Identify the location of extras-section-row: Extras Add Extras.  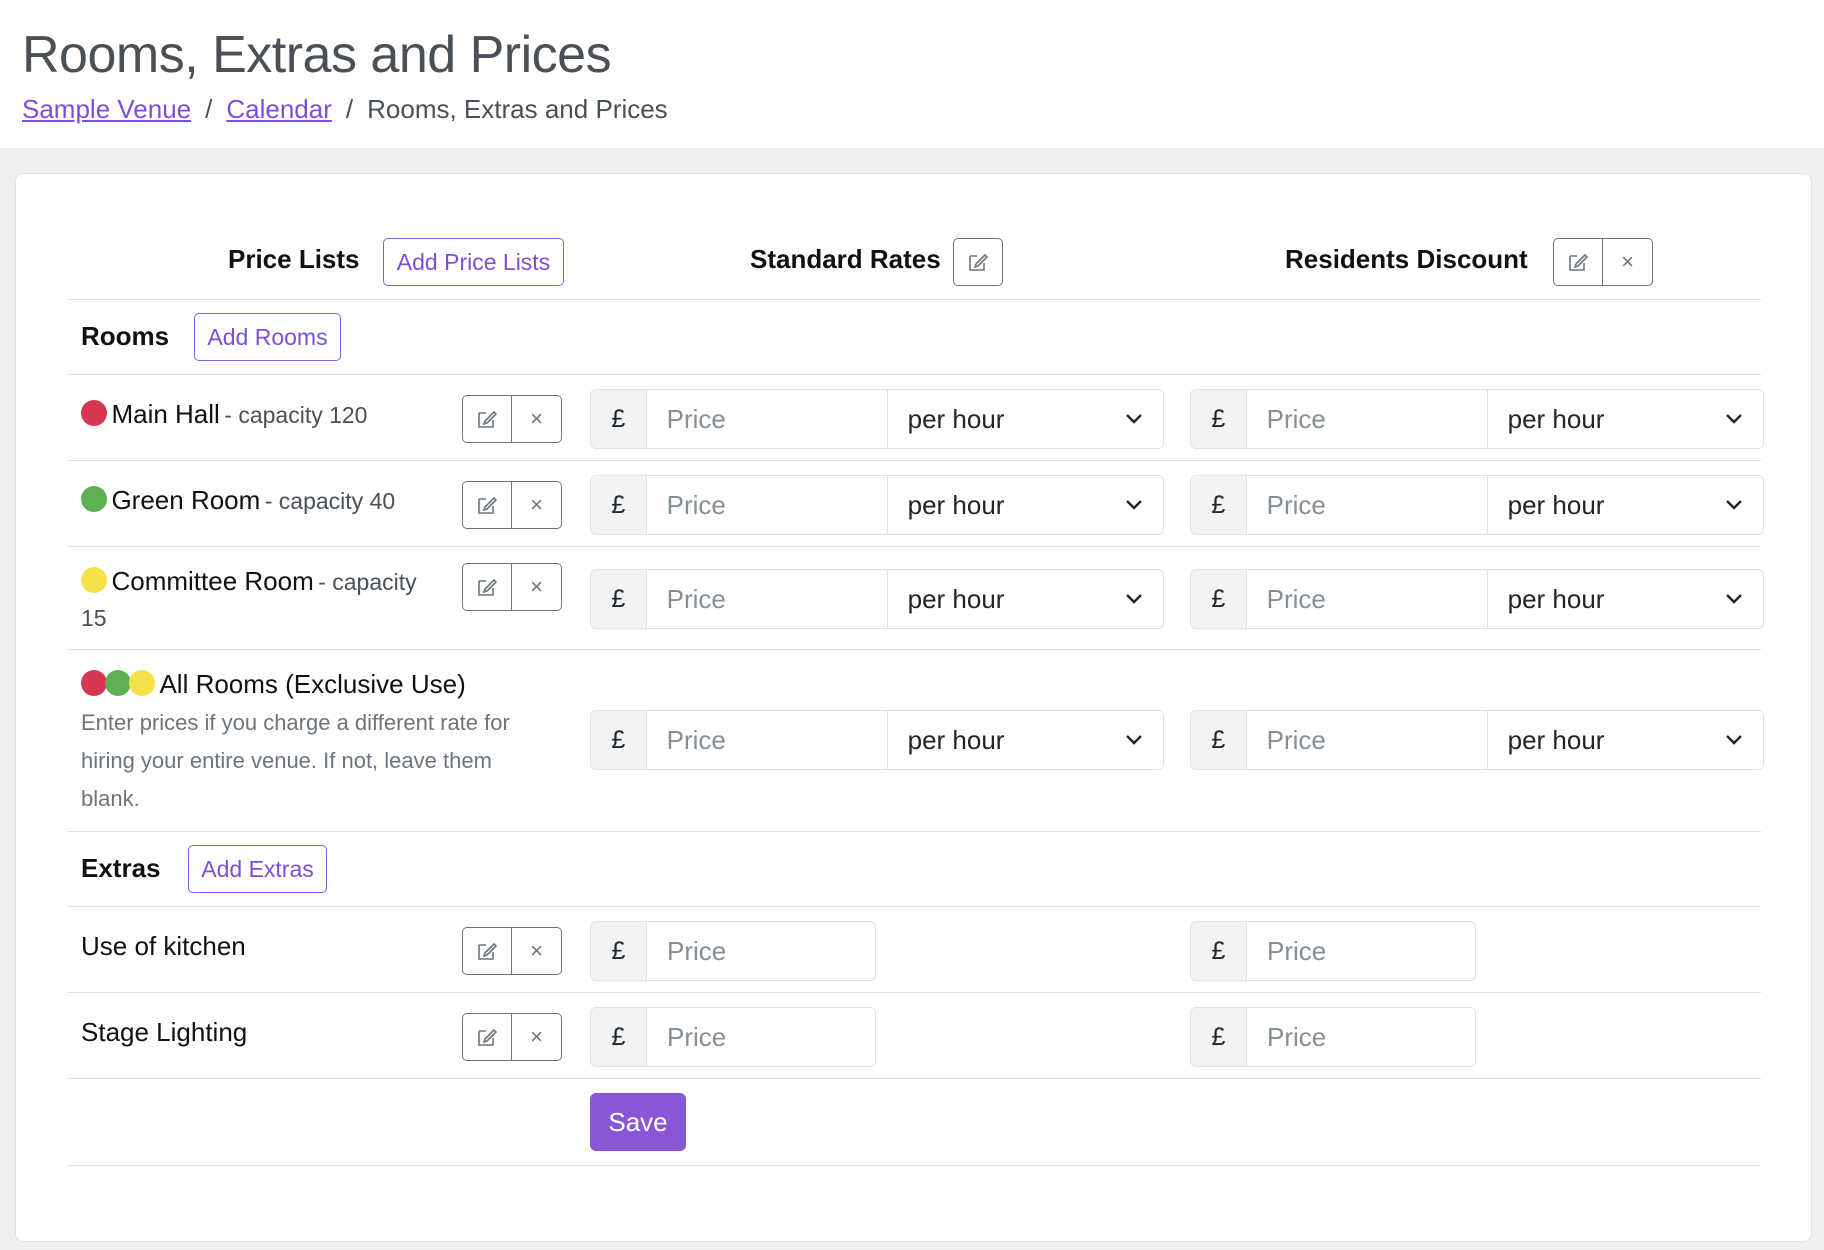
(914, 869).